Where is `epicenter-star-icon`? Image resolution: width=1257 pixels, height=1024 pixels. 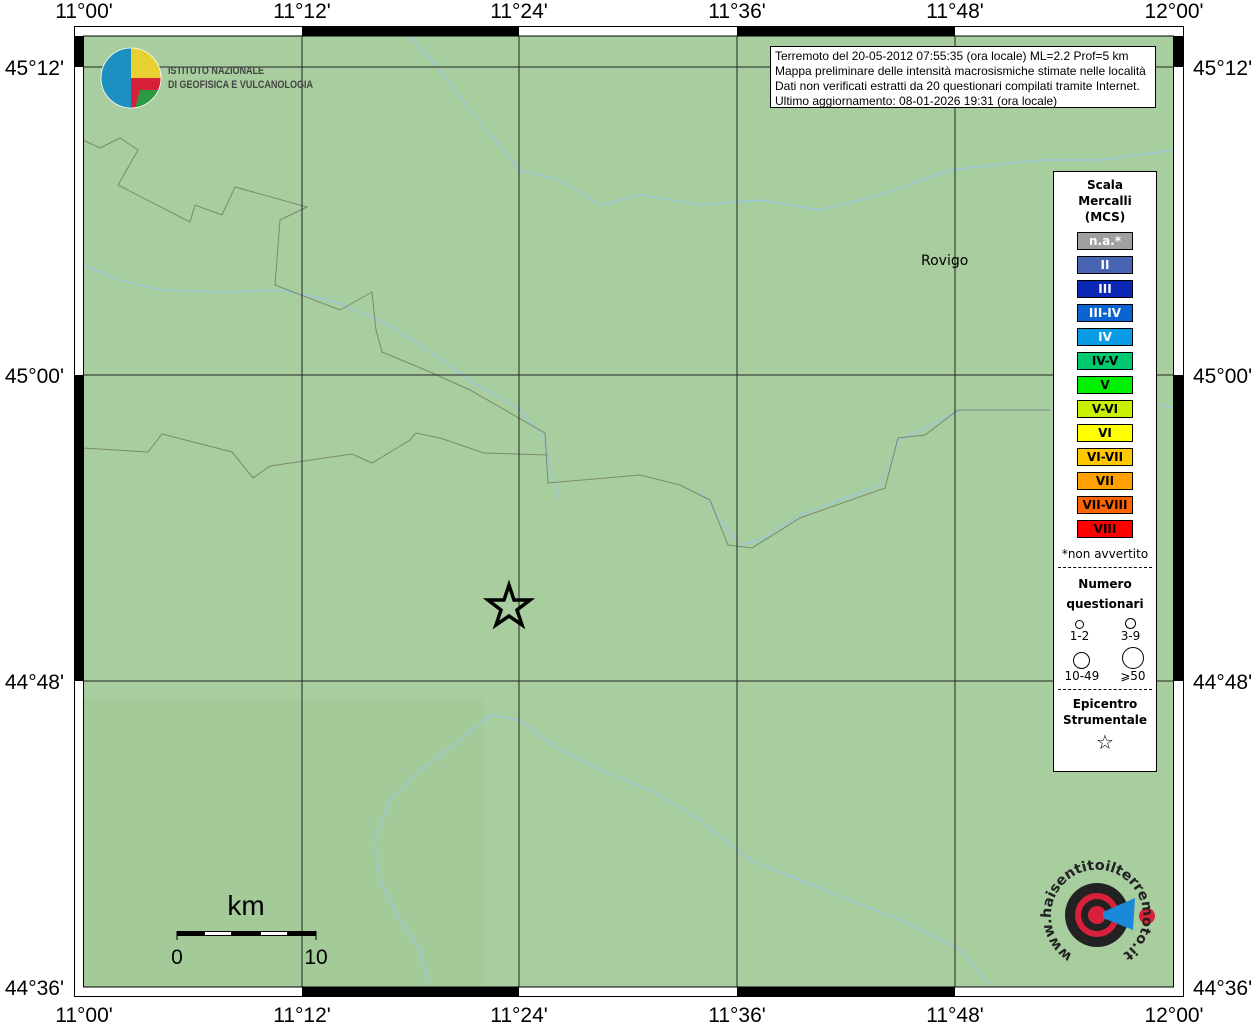 epicenter-star-icon is located at coordinates (509, 604).